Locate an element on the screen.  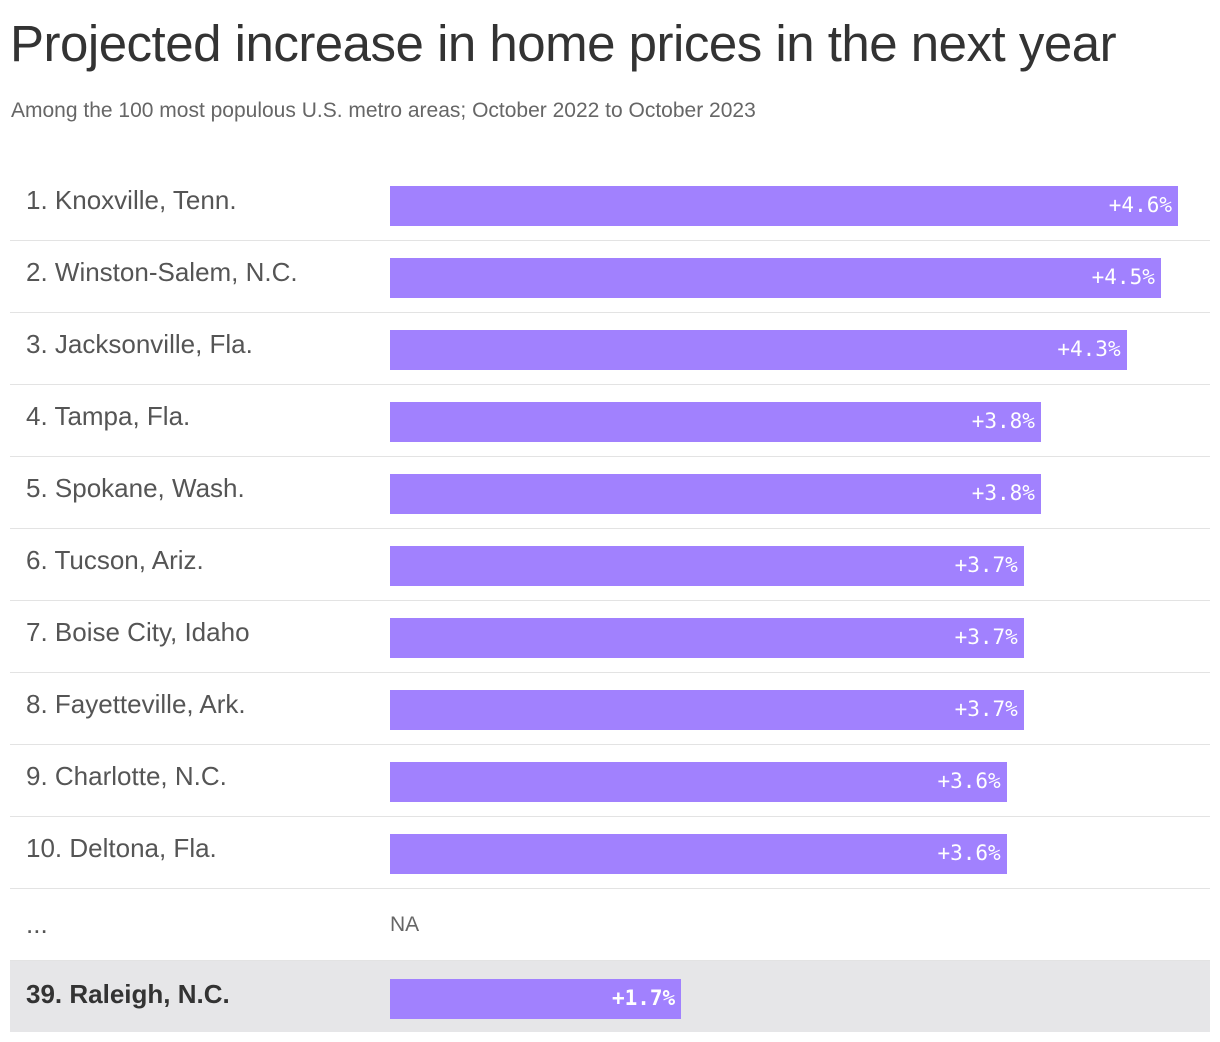
data-label: +4.3% is located at coordinates (1089, 349).